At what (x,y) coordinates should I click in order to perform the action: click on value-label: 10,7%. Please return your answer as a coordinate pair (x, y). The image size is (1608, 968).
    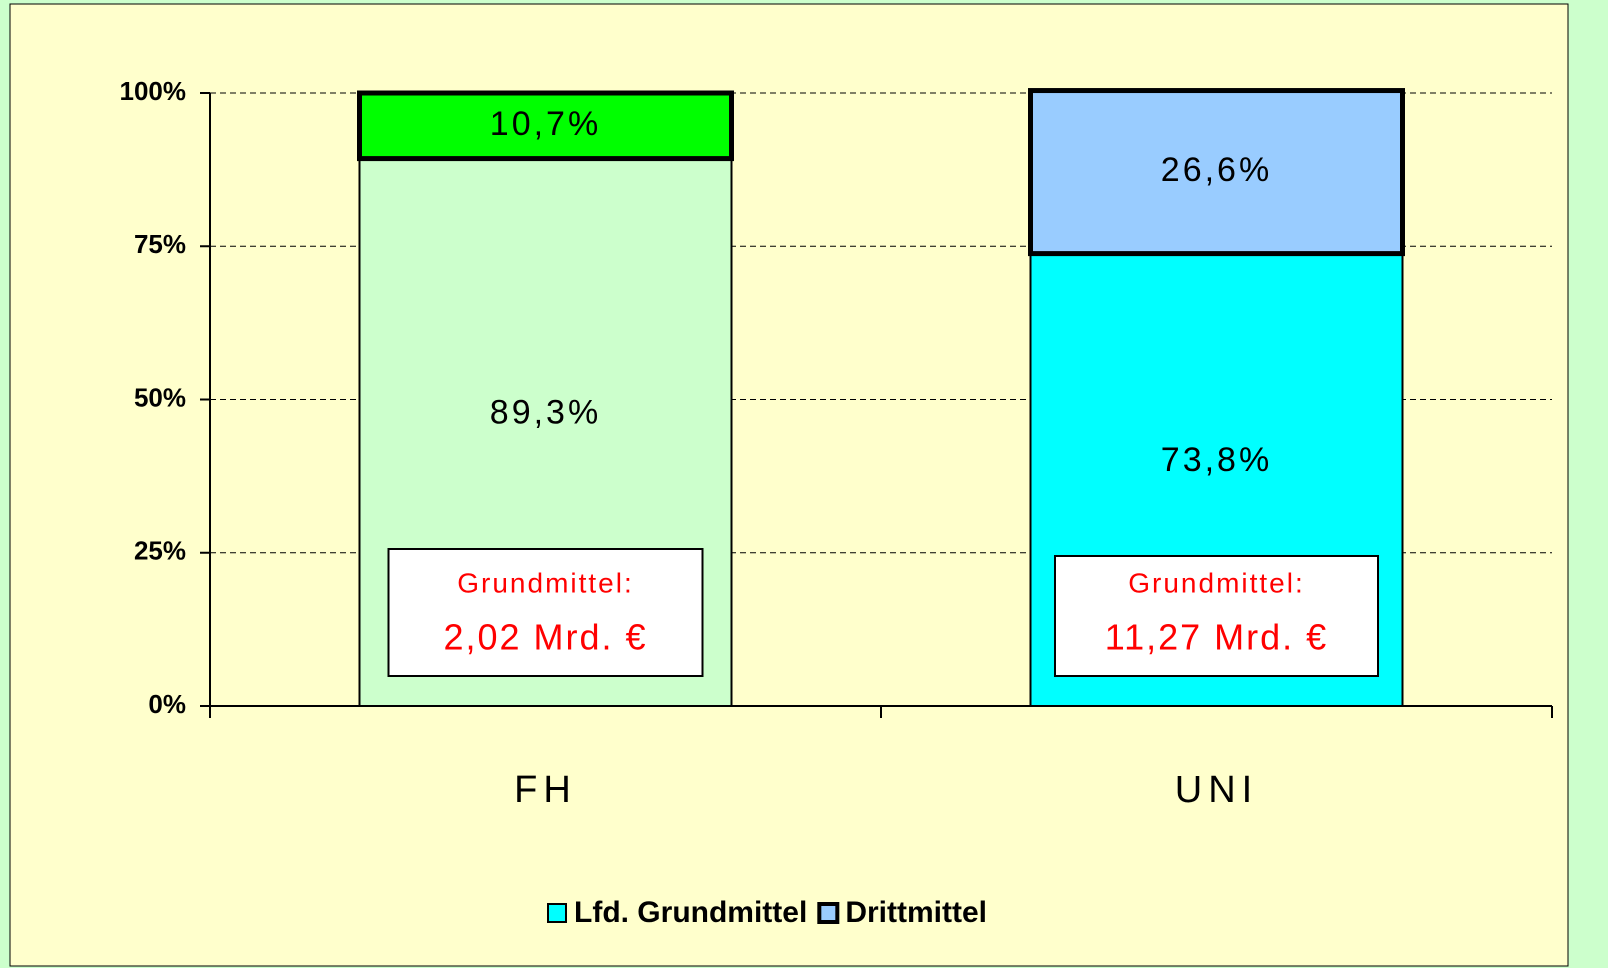
    Looking at the image, I should click on (545, 124).